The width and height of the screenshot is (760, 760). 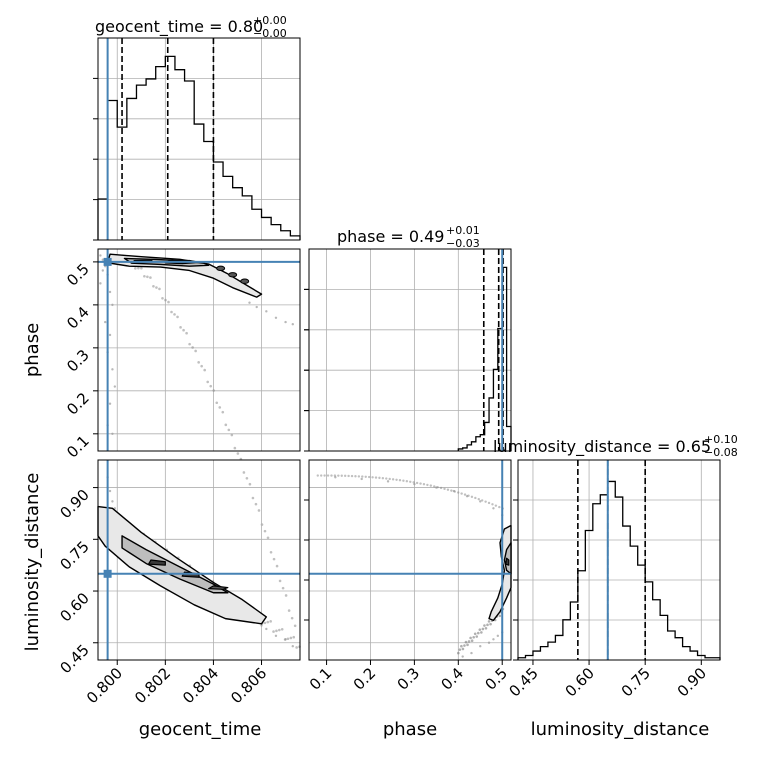 I want to click on y-tick-label: 0.2, so click(x=78, y=404).